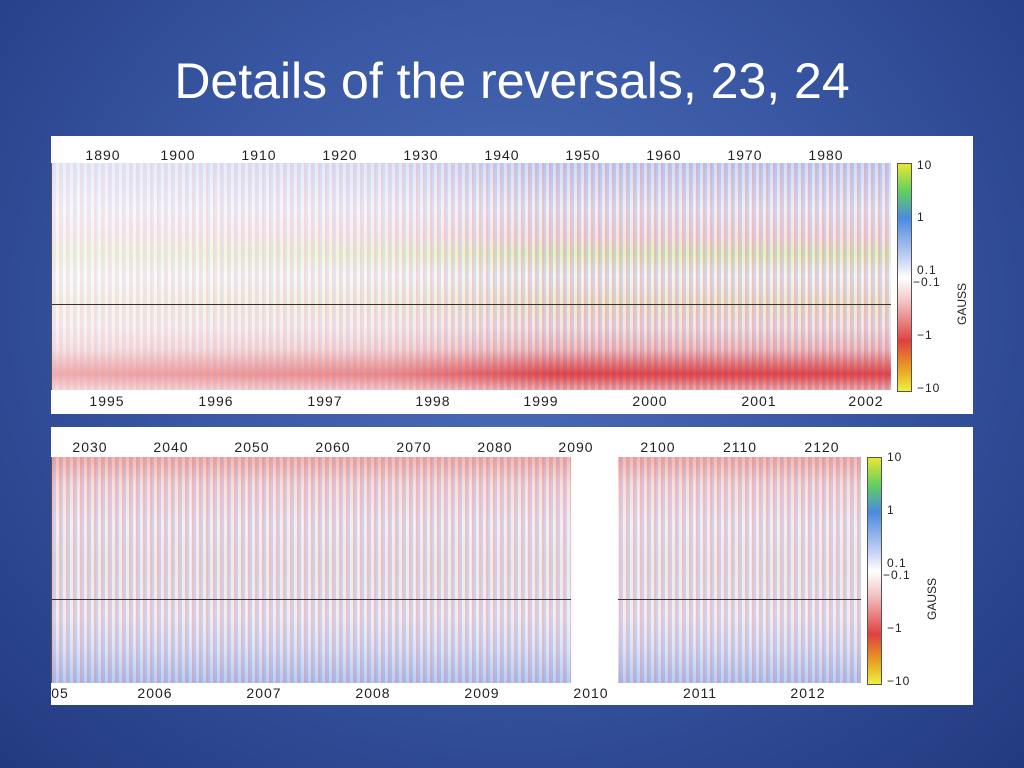 This screenshot has width=1024, height=768. I want to click on rotation-label: 2080, so click(495, 447).